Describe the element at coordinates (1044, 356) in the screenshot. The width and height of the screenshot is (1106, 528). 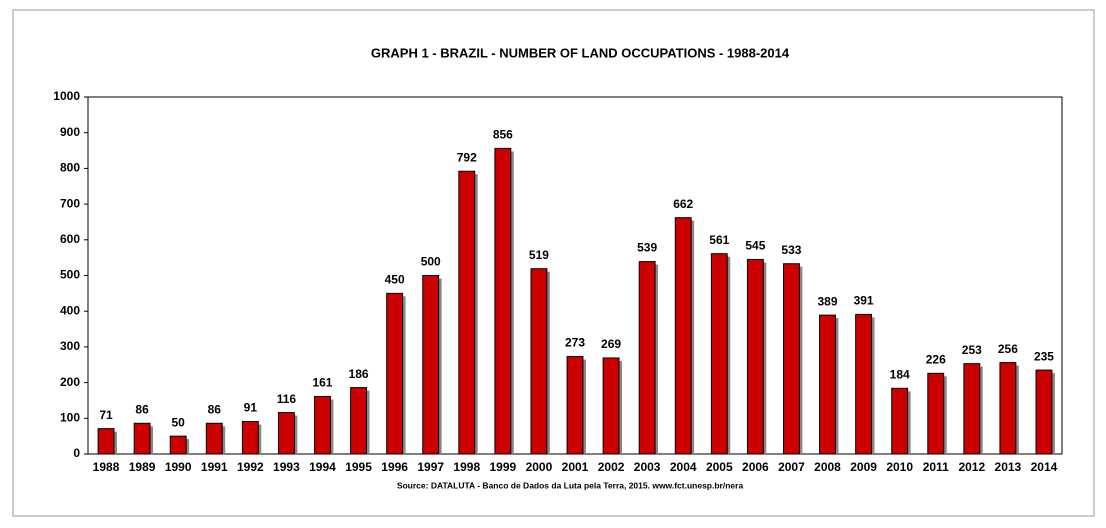
I see `data-label: 235` at that location.